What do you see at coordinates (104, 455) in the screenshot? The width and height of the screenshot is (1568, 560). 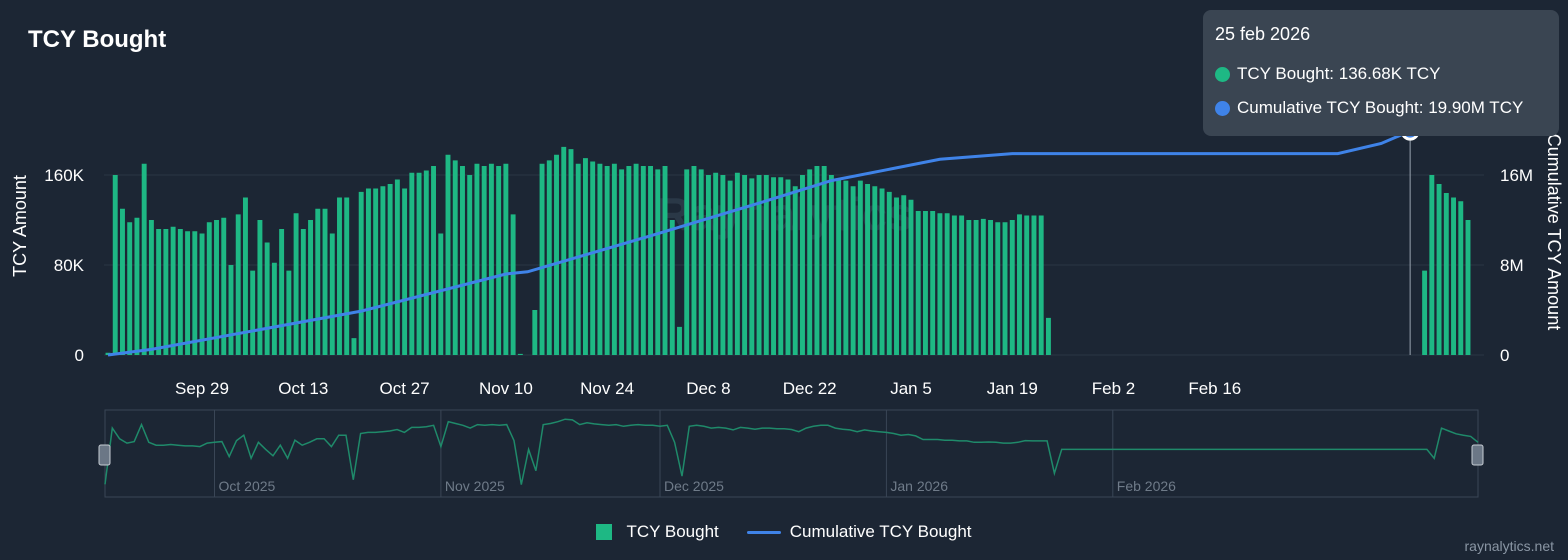 I see `navigator-left-handle` at bounding box center [104, 455].